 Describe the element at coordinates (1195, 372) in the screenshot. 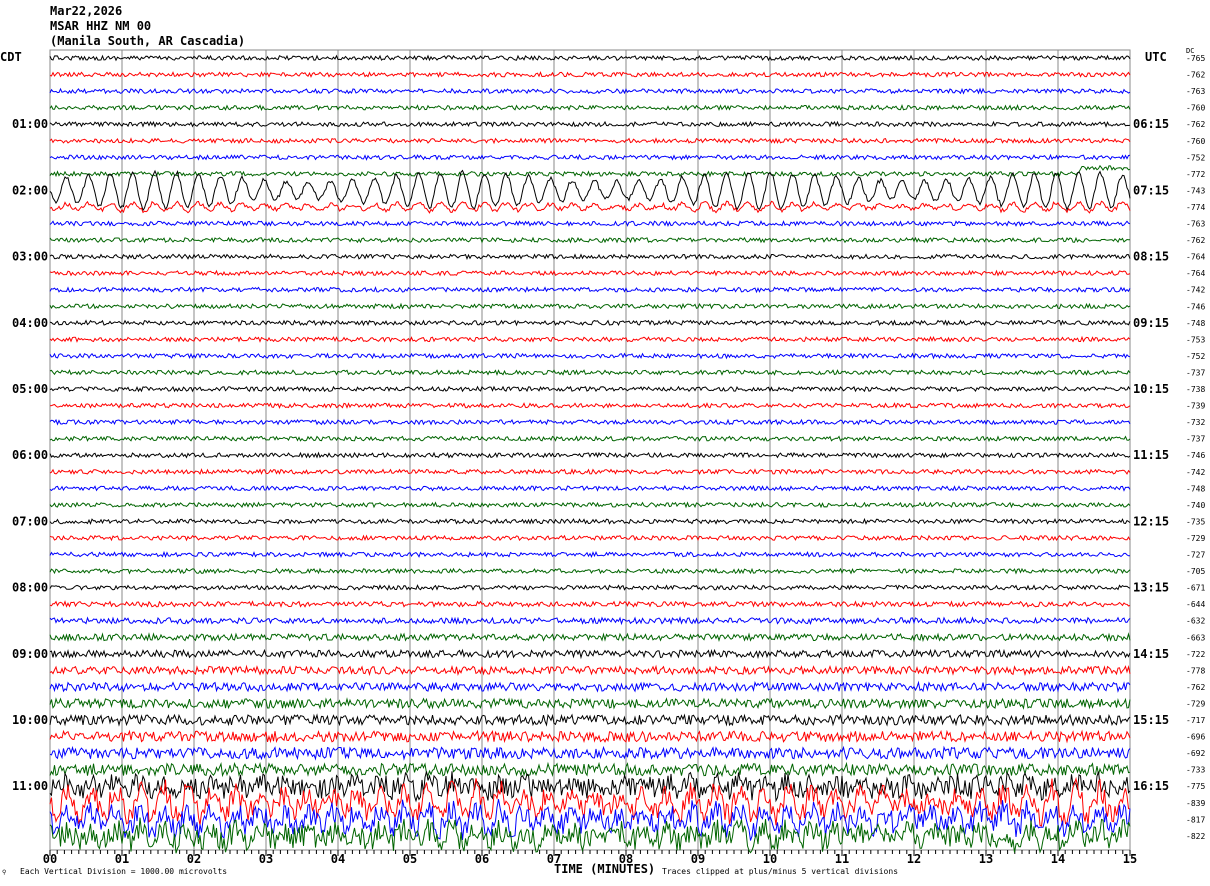

I see `dc-offset-label: -737` at that location.